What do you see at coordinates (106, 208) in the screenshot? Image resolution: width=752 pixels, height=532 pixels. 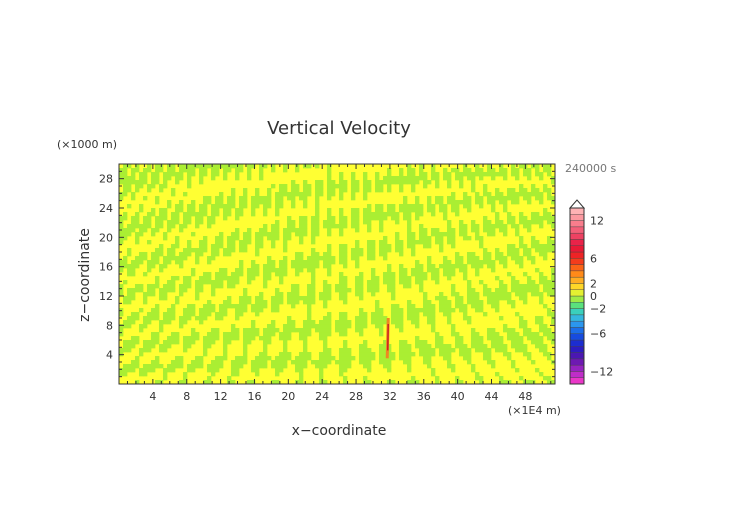 I see `y-tick-label: 24` at bounding box center [106, 208].